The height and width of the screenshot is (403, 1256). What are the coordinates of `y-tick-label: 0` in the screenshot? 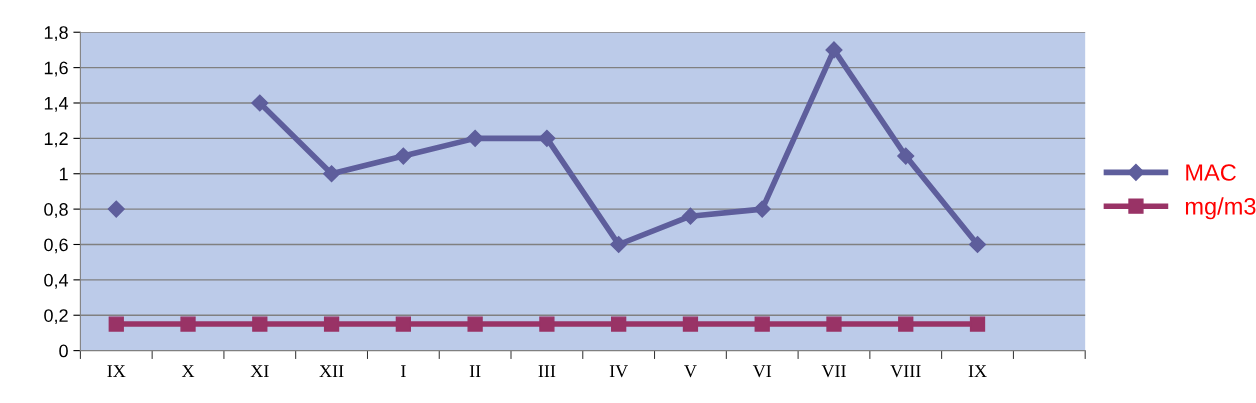 It's located at (63, 351).